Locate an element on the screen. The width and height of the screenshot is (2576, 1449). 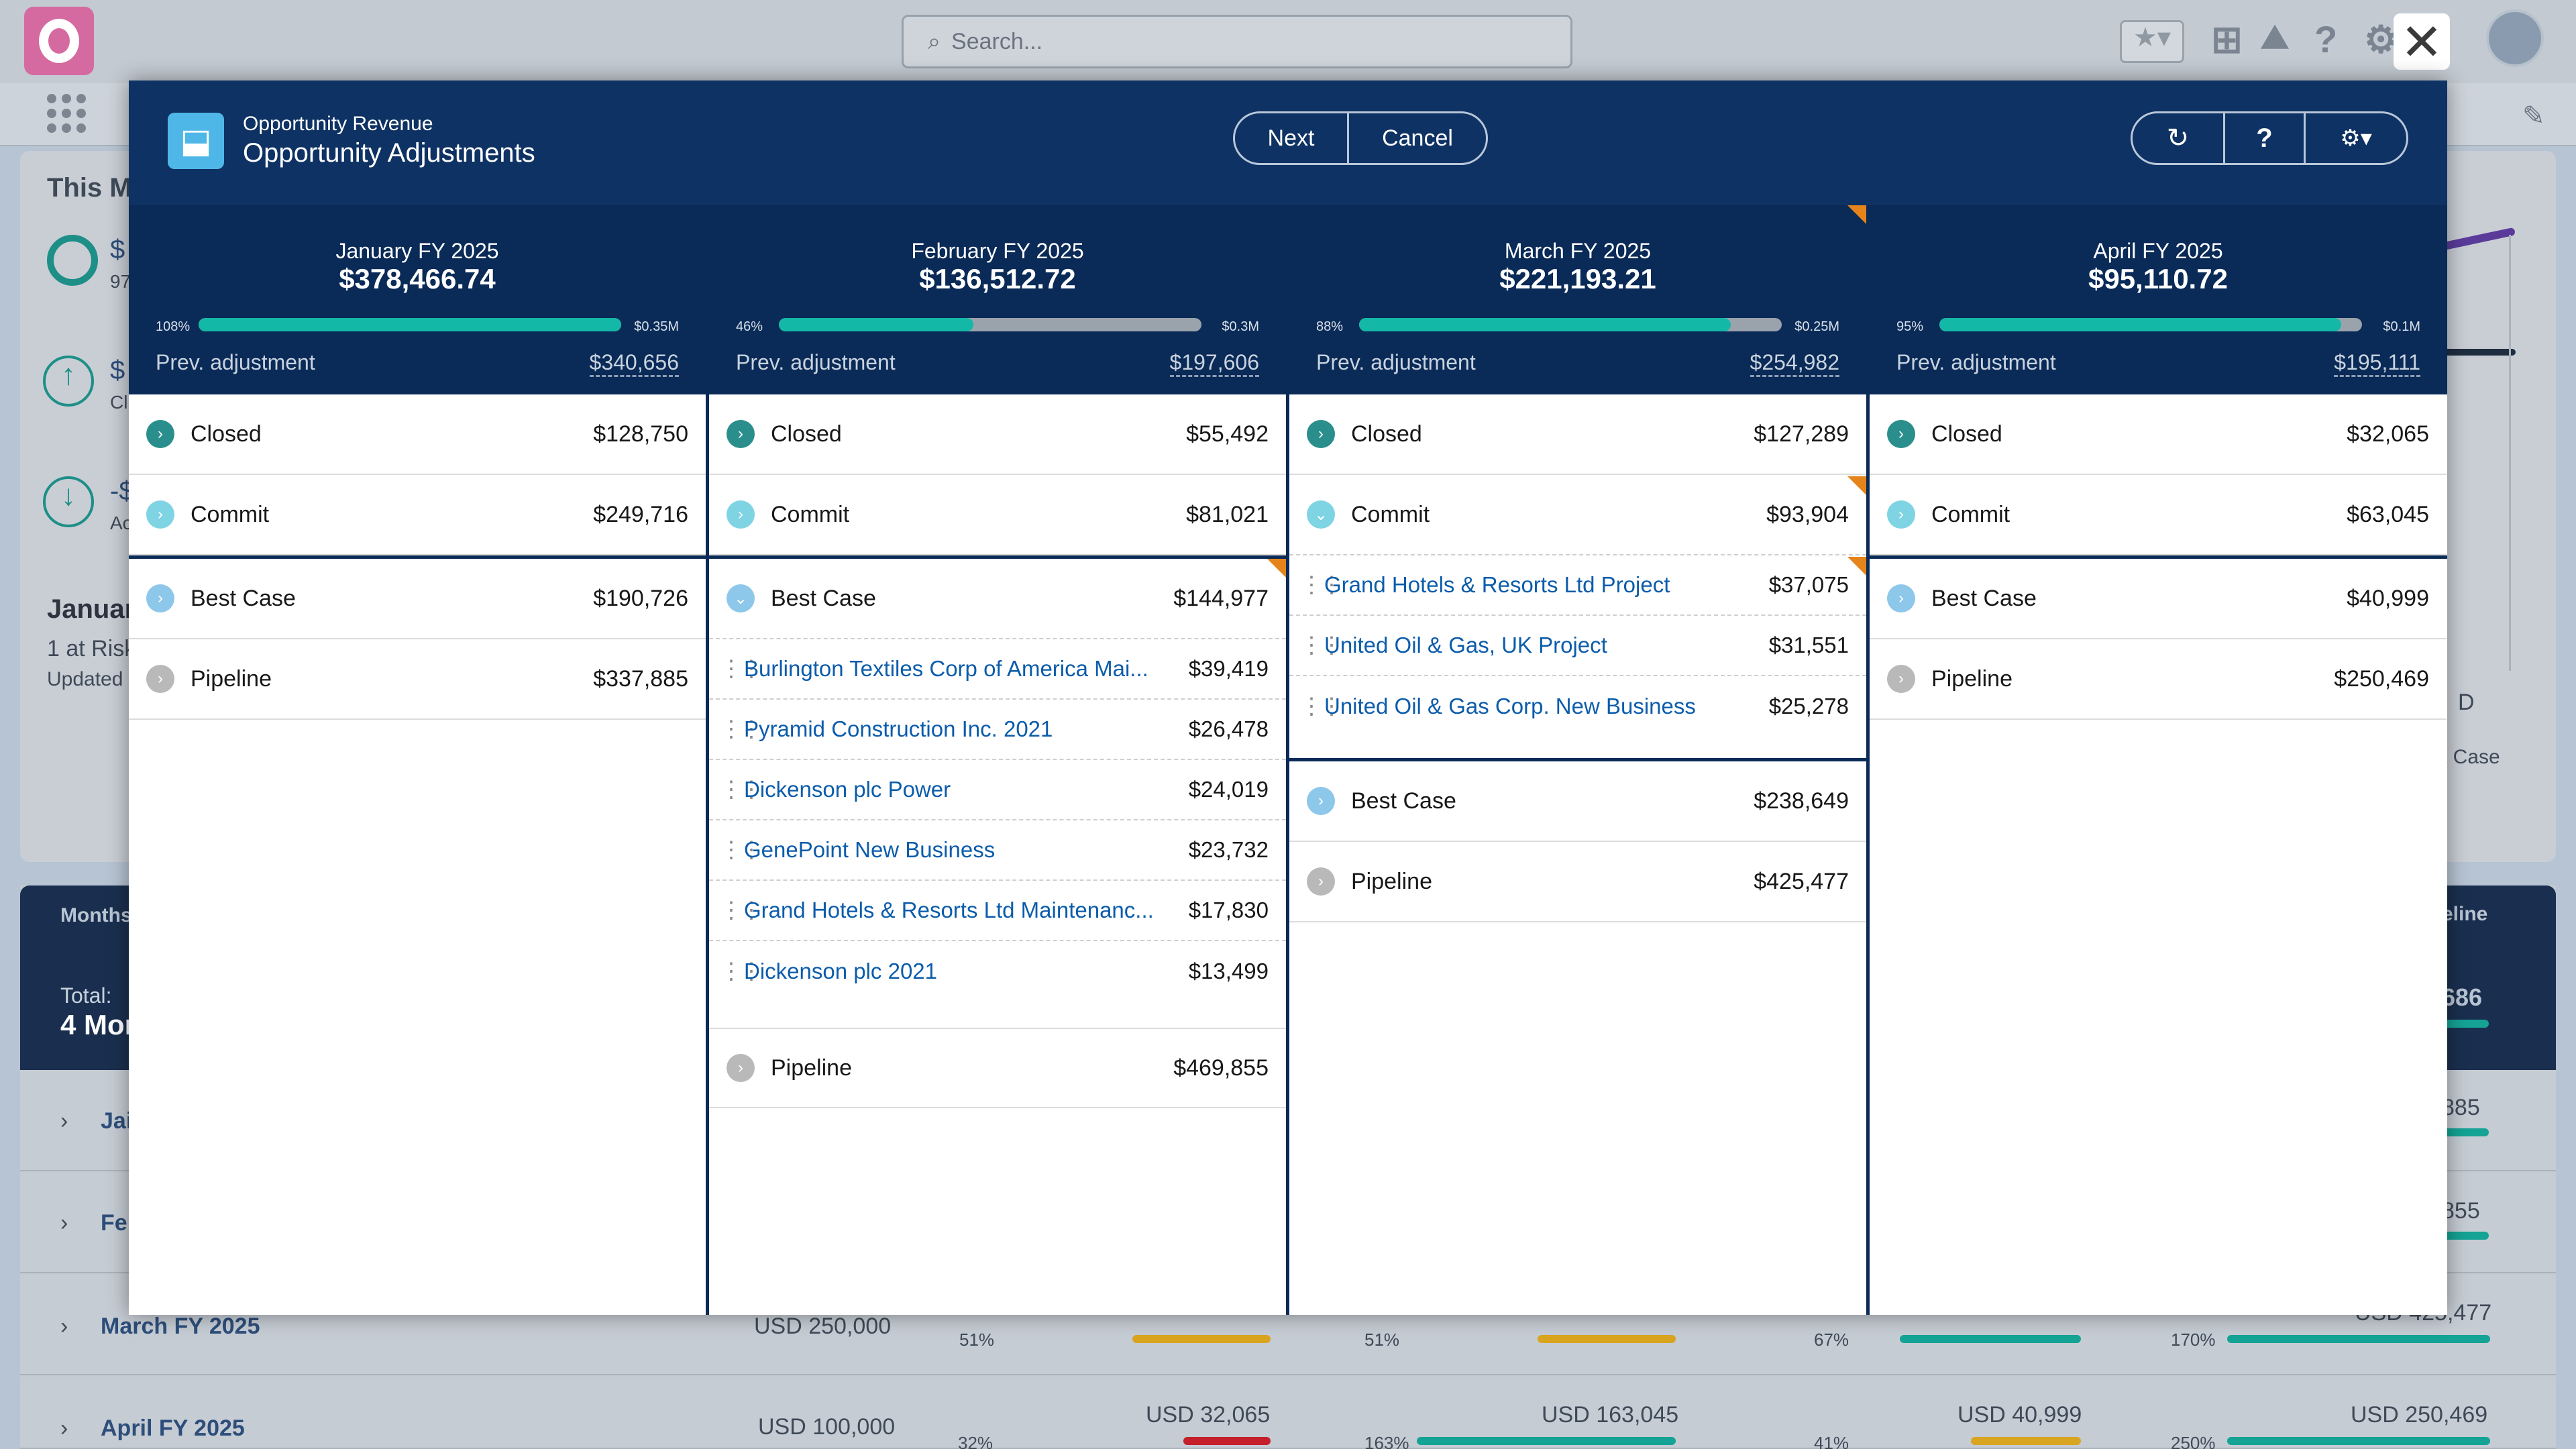
bg-row-pct: 51% is located at coordinates (977, 1340).